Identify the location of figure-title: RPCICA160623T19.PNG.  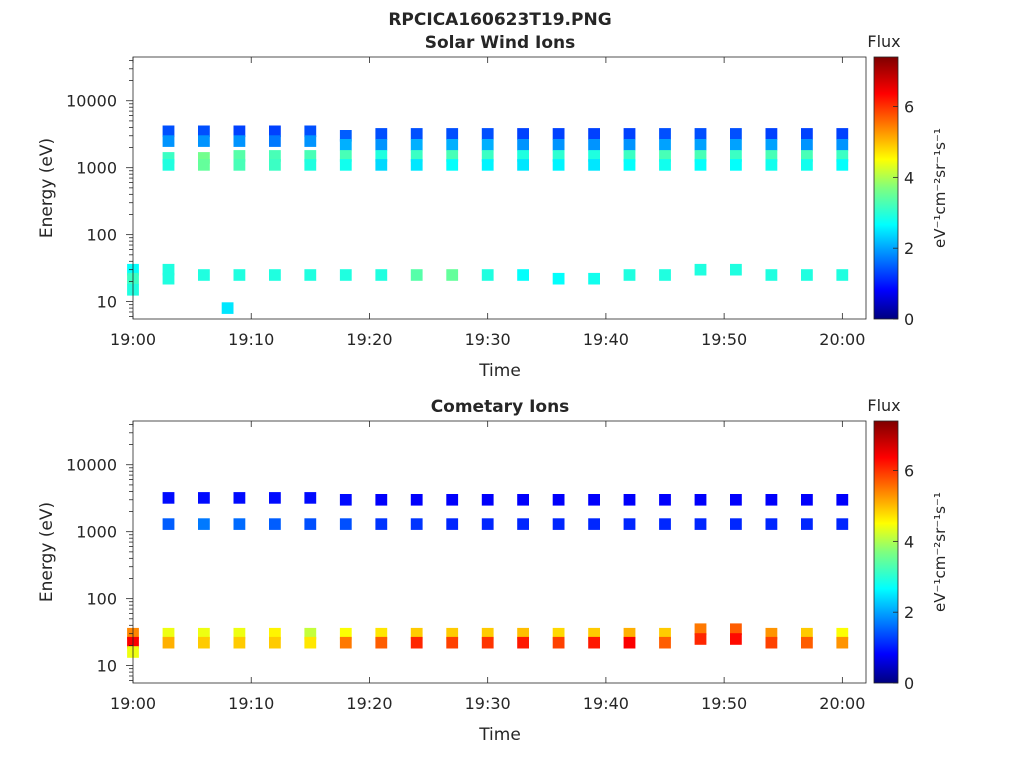
(499, 20).